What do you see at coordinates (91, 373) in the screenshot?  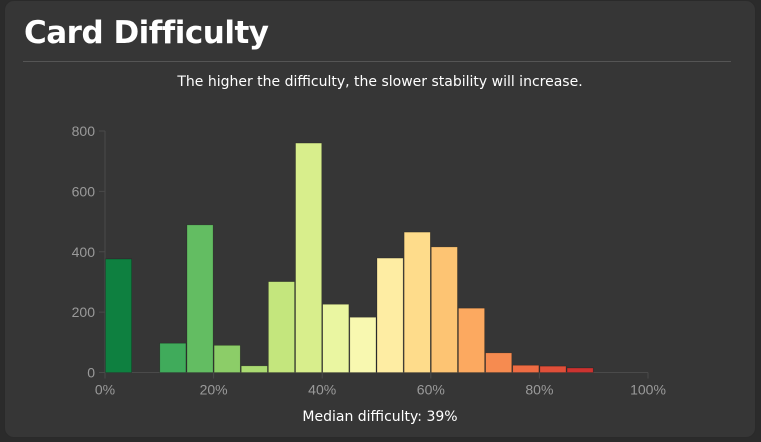 I see `y-tick-label: 0` at bounding box center [91, 373].